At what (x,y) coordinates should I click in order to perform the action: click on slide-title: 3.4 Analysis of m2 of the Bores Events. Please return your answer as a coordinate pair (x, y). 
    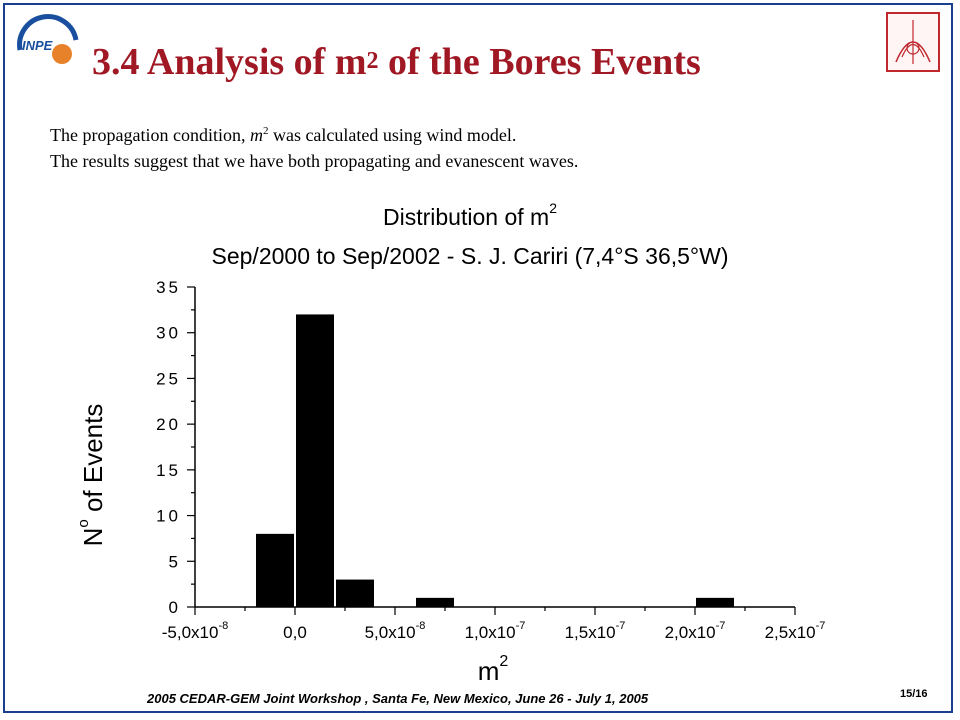
    Looking at the image, I should click on (396, 62).